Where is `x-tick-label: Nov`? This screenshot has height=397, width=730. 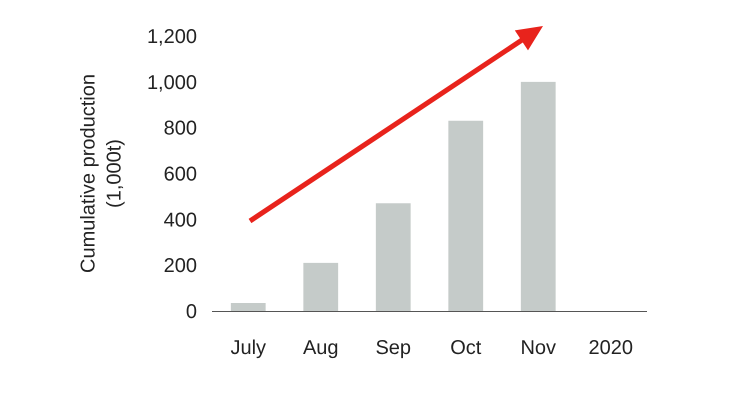 x-tick-label: Nov is located at coordinates (538, 348).